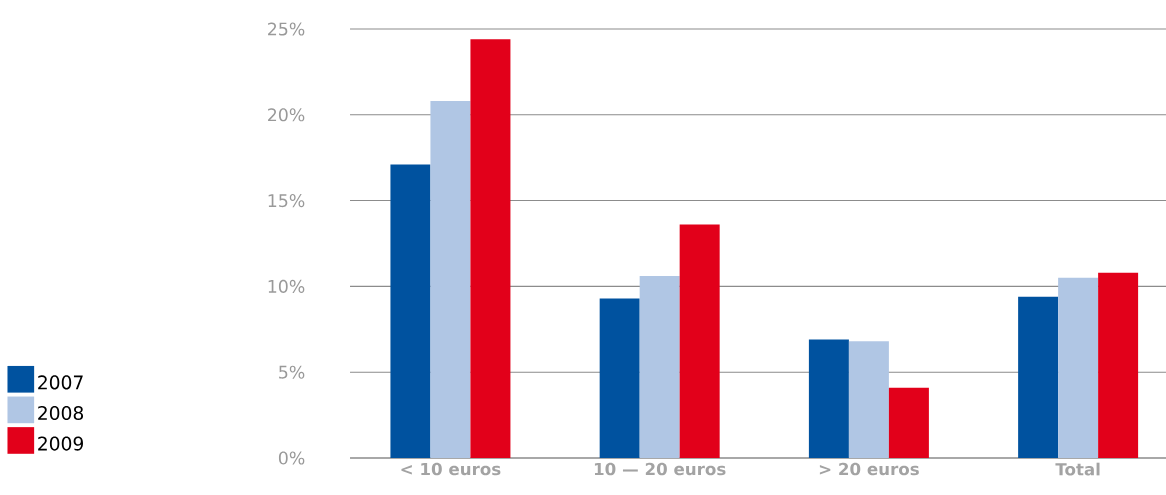 This screenshot has height=495, width=1166. What do you see at coordinates (60, 443) in the screenshot?
I see `legend-label: 2009` at bounding box center [60, 443].